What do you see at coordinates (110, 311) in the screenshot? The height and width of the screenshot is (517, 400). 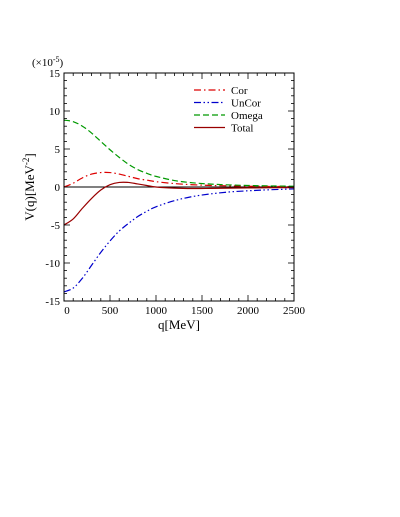 I see `x-tick-label: 500` at bounding box center [110, 311].